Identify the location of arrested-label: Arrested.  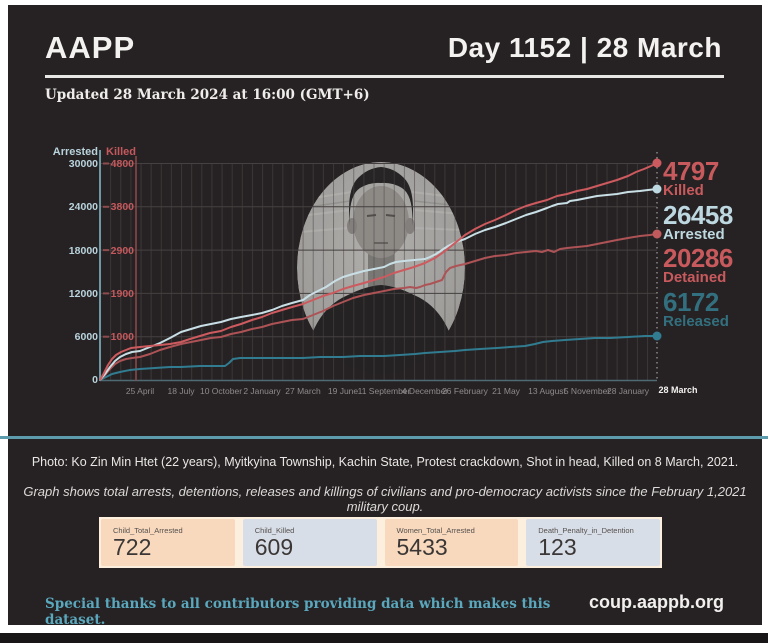
(694, 234).